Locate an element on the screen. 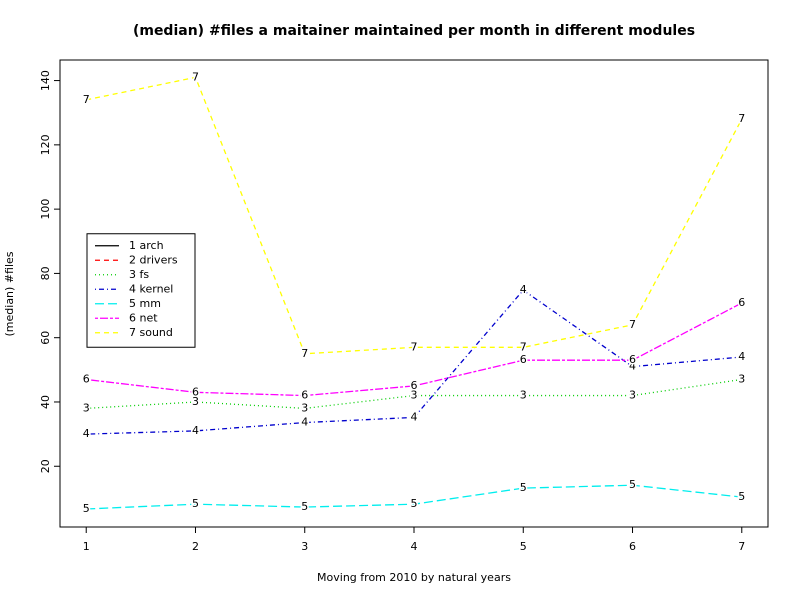  legend-label: 2 drivers is located at coordinates (153, 259).